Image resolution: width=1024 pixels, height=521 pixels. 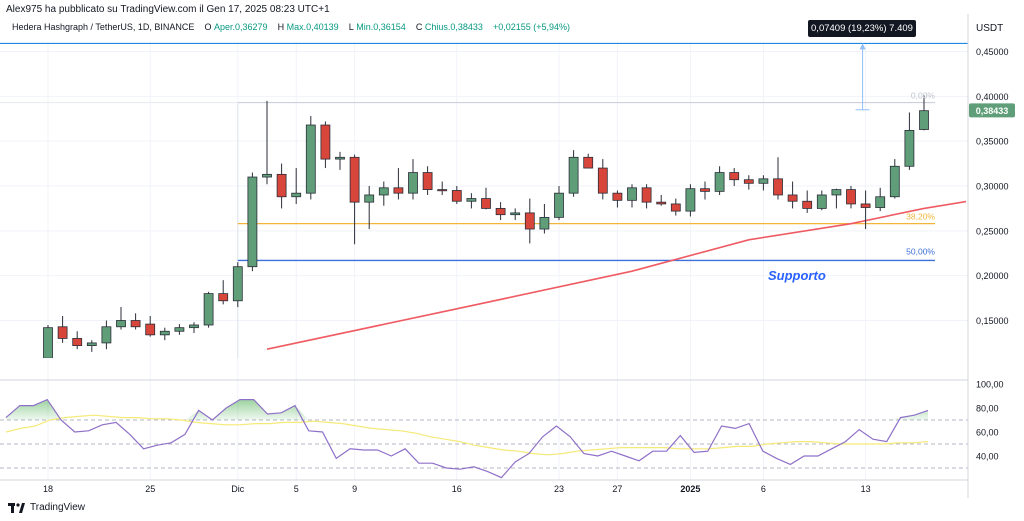 I want to click on tradingview-footer: TradingView, so click(x=46, y=507).